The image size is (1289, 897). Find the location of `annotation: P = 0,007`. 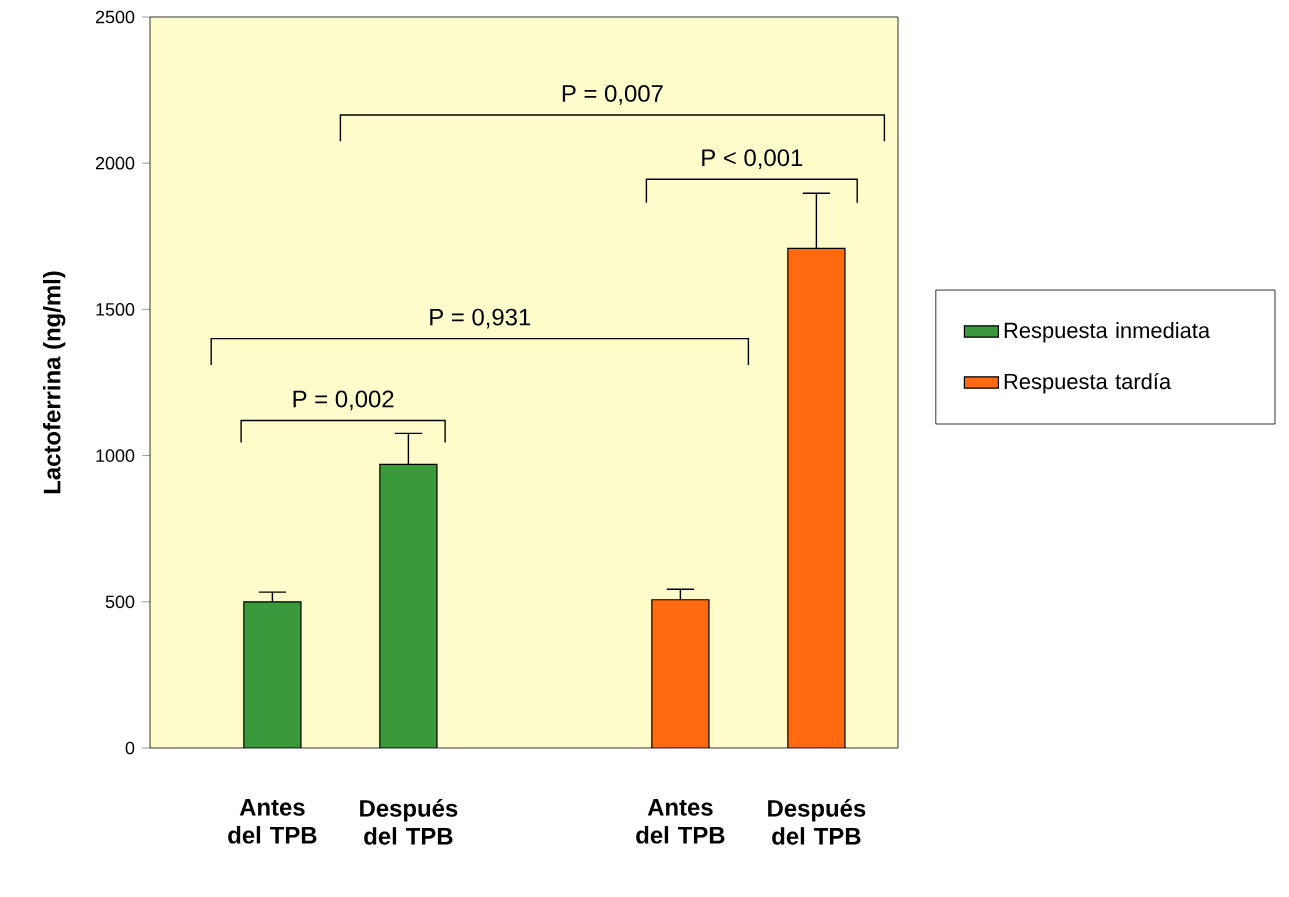

annotation: P = 0,007 is located at coordinates (612, 94).